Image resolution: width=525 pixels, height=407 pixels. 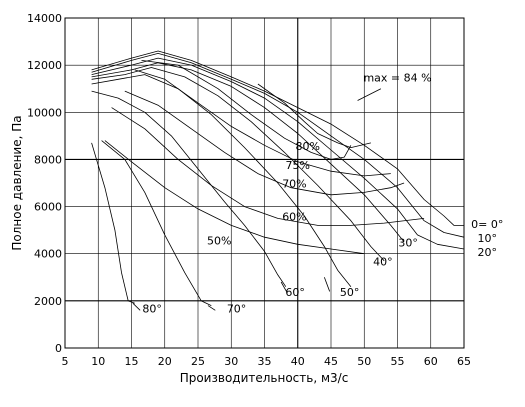 I want to click on curve-annotation: 10°, so click(x=488, y=238).